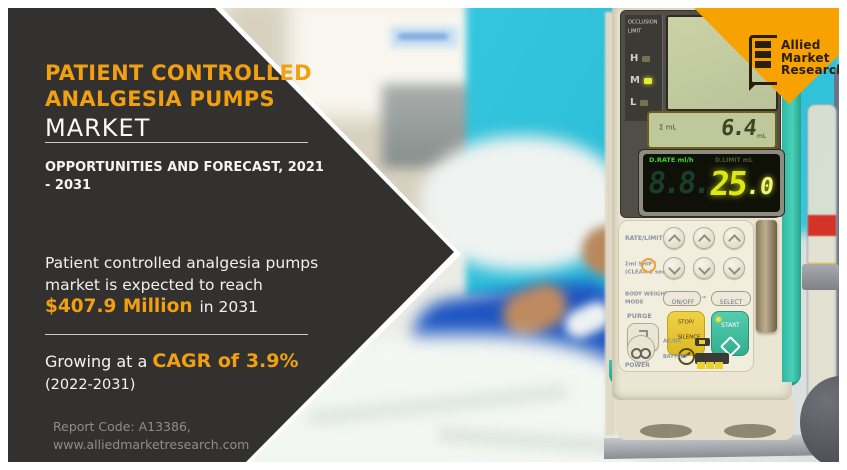 Image resolution: width=847 pixels, height=470 pixels. Describe the element at coordinates (151, 444) in the screenshot. I see `website-url: www.alliedmarketresearch.com` at that location.